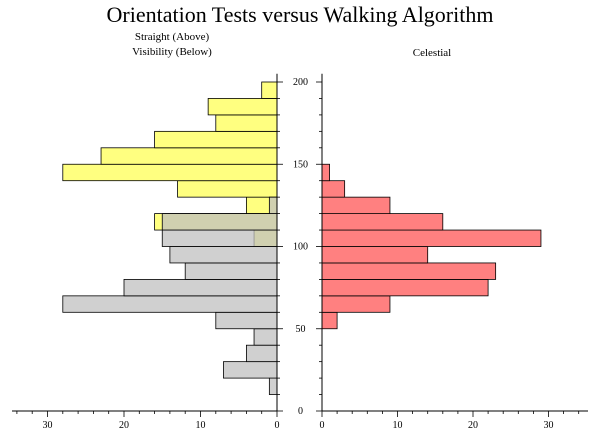 Image resolution: width=600 pixels, height=431 pixels. Describe the element at coordinates (549, 425) in the screenshot. I see `right-x-tick-label-30: 30` at that location.